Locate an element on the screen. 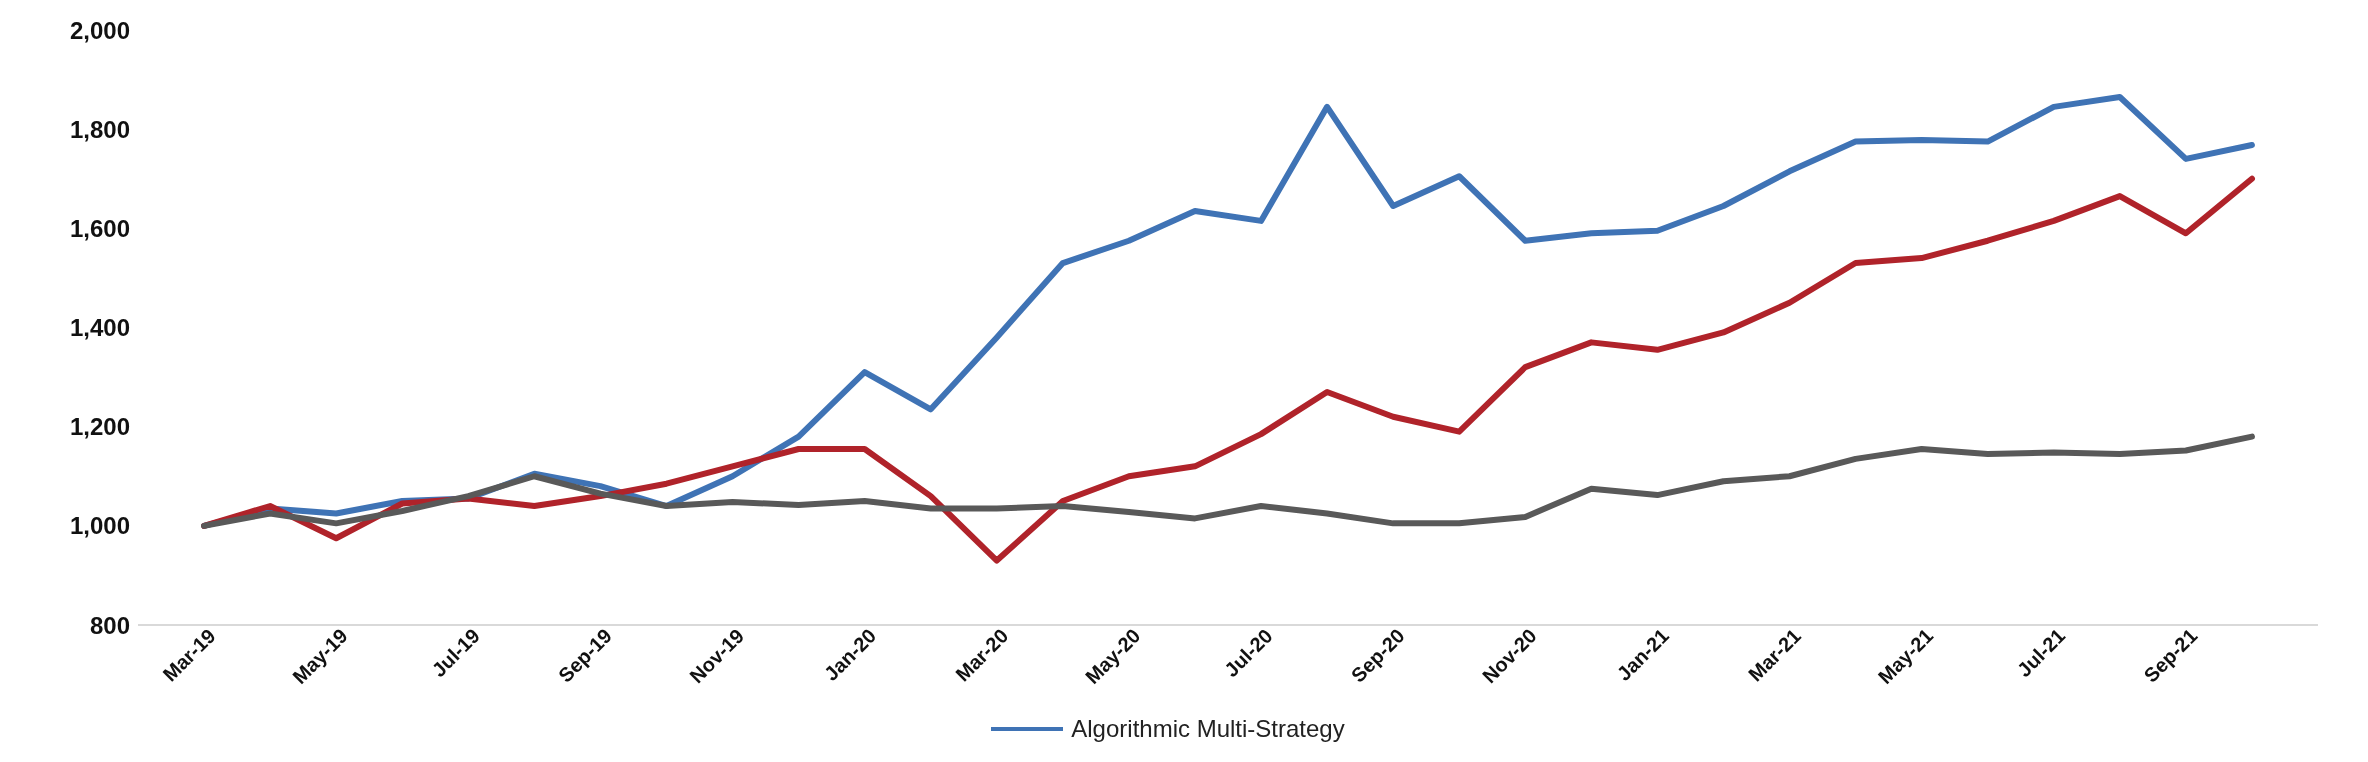 The image size is (2368, 762). y-tick-label: 2,000 is located at coordinates (99, 30).